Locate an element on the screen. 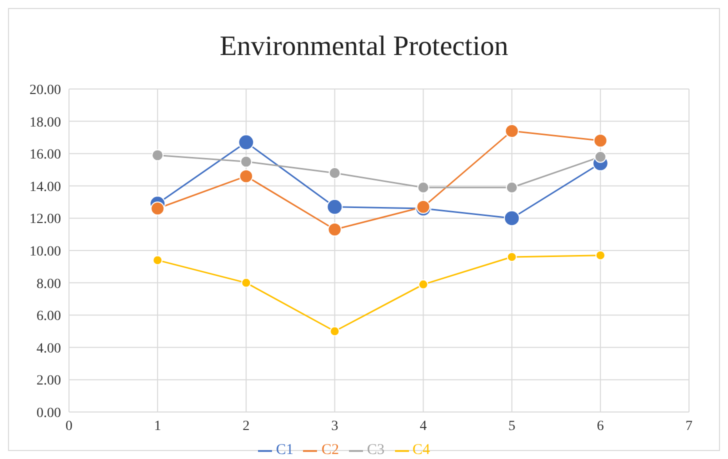 This screenshot has width=728, height=459. y-tick-label: 16.00 is located at coordinates (45, 155).